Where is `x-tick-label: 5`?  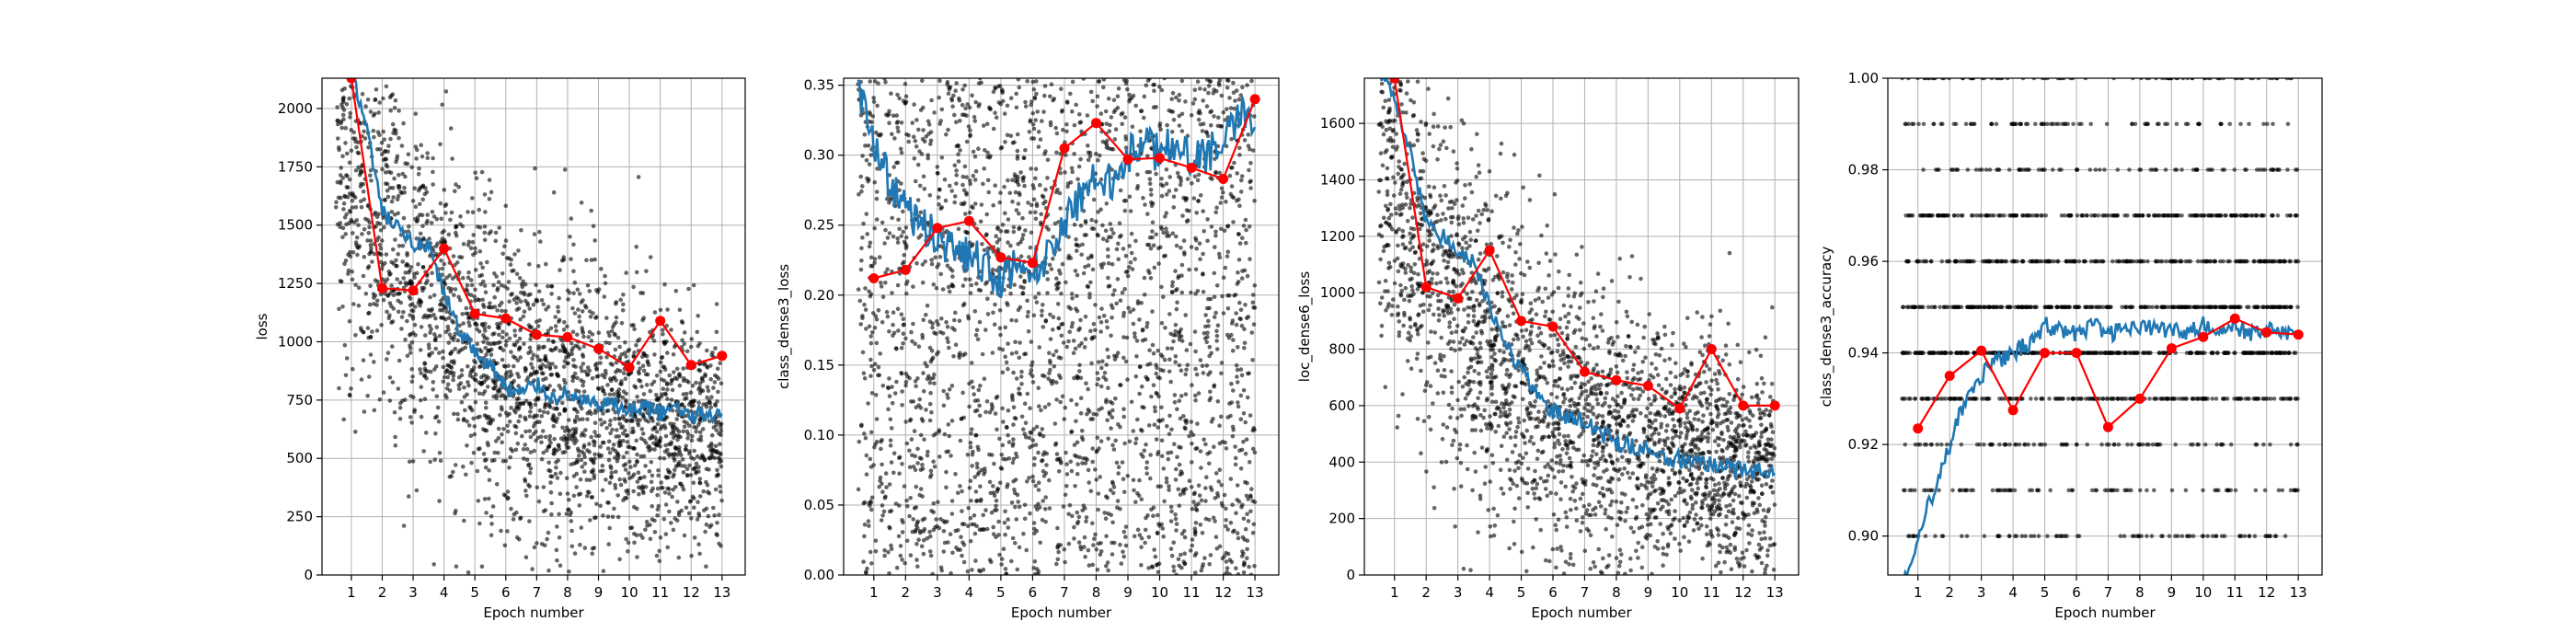 x-tick-label: 5 is located at coordinates (474, 592).